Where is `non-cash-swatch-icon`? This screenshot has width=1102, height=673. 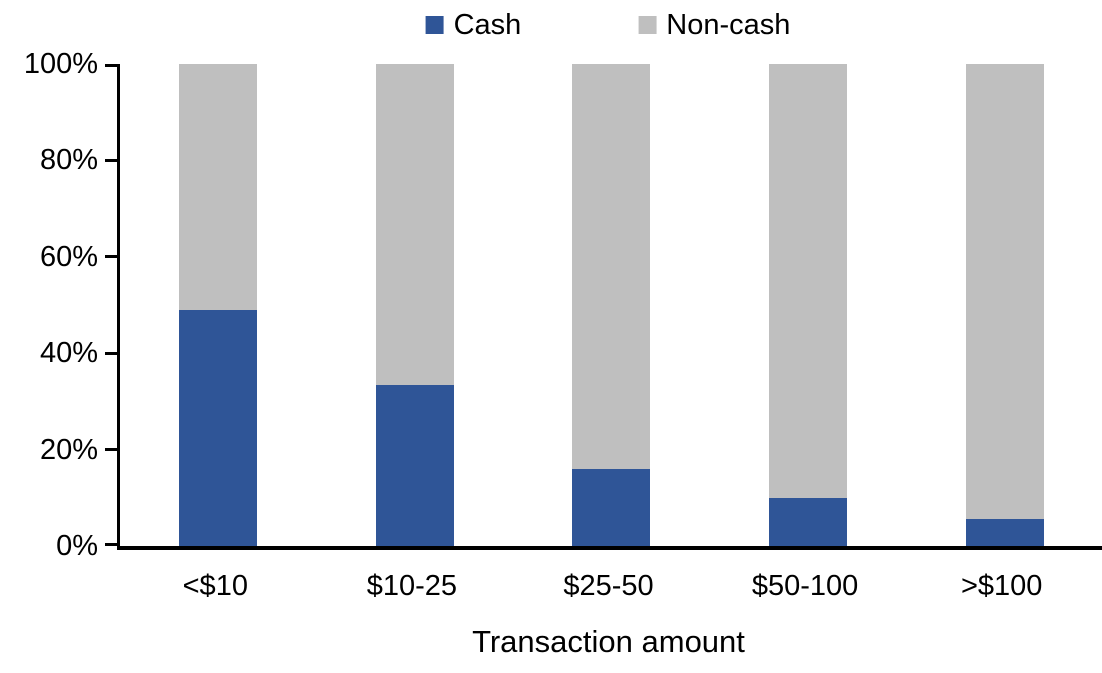
non-cash-swatch-icon is located at coordinates (647, 25).